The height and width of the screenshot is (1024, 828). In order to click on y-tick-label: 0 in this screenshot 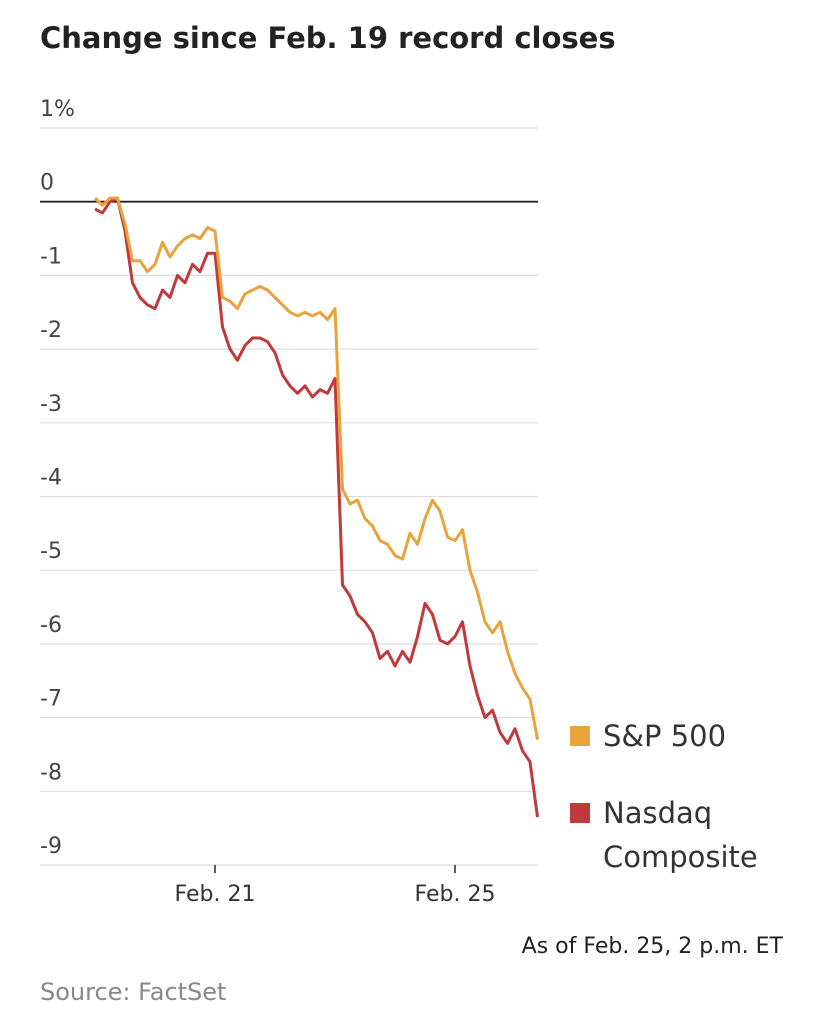, I will do `click(47, 183)`.